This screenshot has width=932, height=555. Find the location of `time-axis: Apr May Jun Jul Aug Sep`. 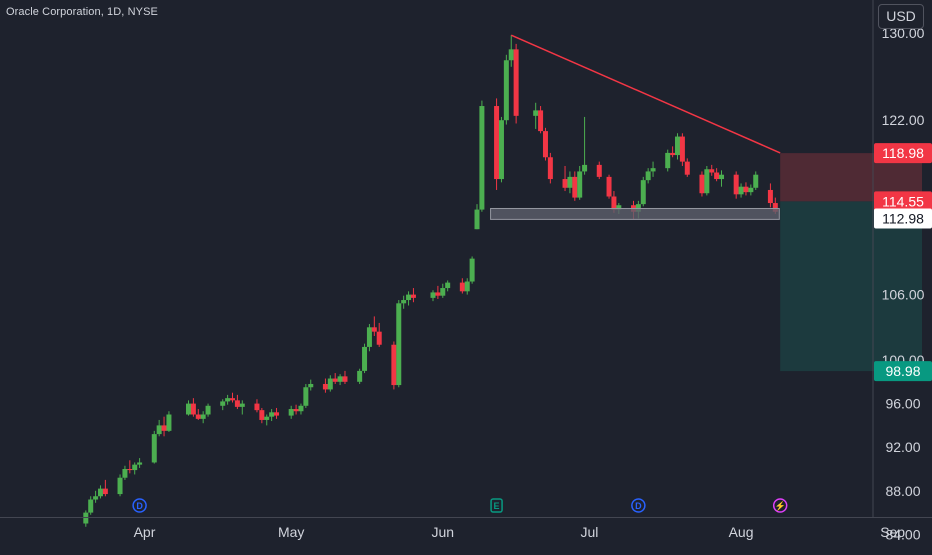

time-axis: Apr May Jun Jul Aug Sep is located at coordinates (520, 532).